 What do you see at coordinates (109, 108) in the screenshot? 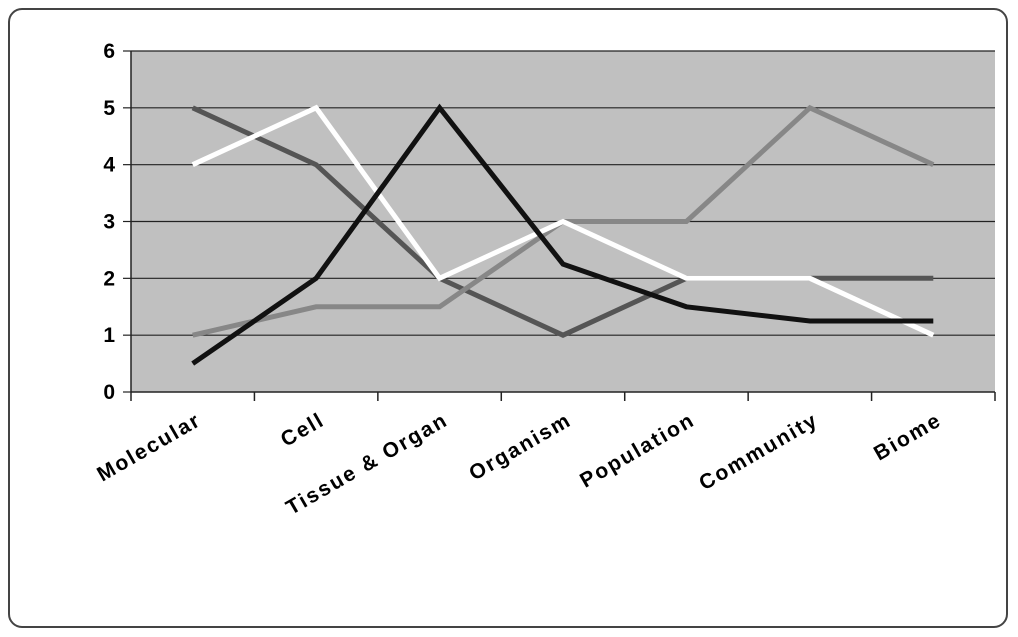
I see `y-tick-label: 5` at bounding box center [109, 108].